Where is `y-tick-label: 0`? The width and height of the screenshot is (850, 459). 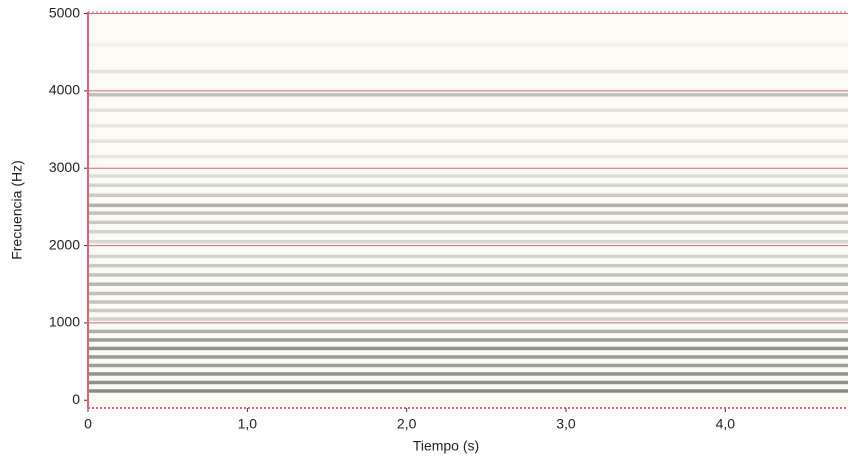
y-tick-label: 0 is located at coordinates (76, 399).